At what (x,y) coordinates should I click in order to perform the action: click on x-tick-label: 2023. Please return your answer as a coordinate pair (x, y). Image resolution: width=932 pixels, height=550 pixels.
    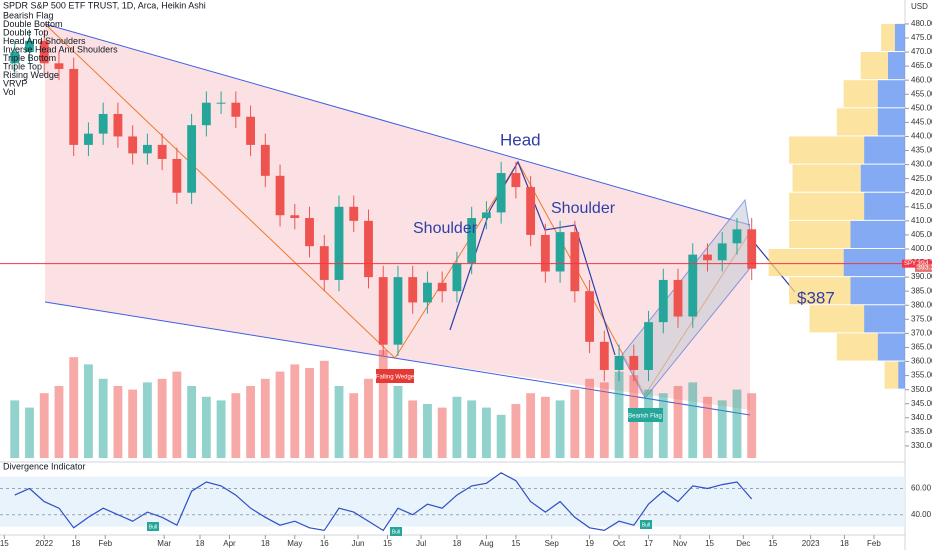
    Looking at the image, I should click on (811, 543).